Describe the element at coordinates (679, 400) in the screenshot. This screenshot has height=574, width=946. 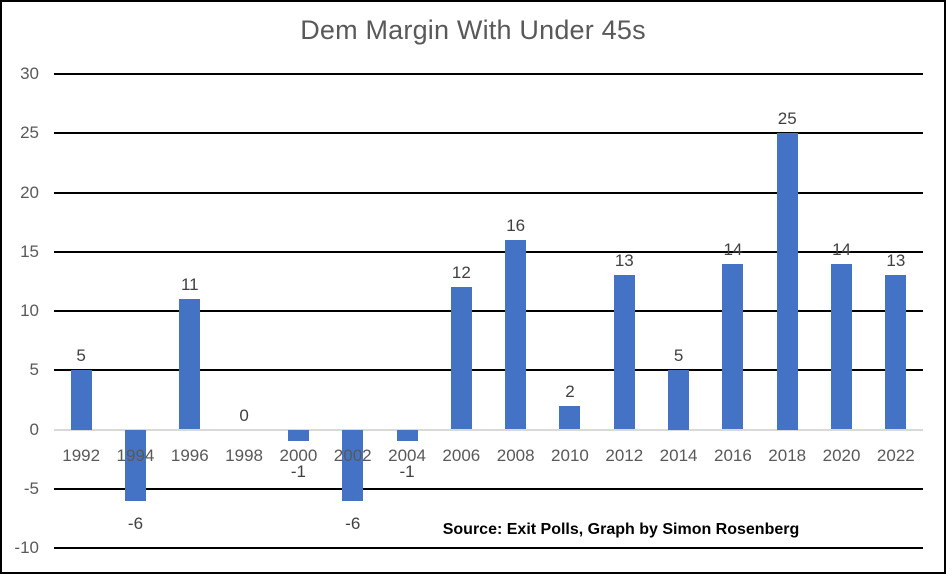
I see `bar-2014` at that location.